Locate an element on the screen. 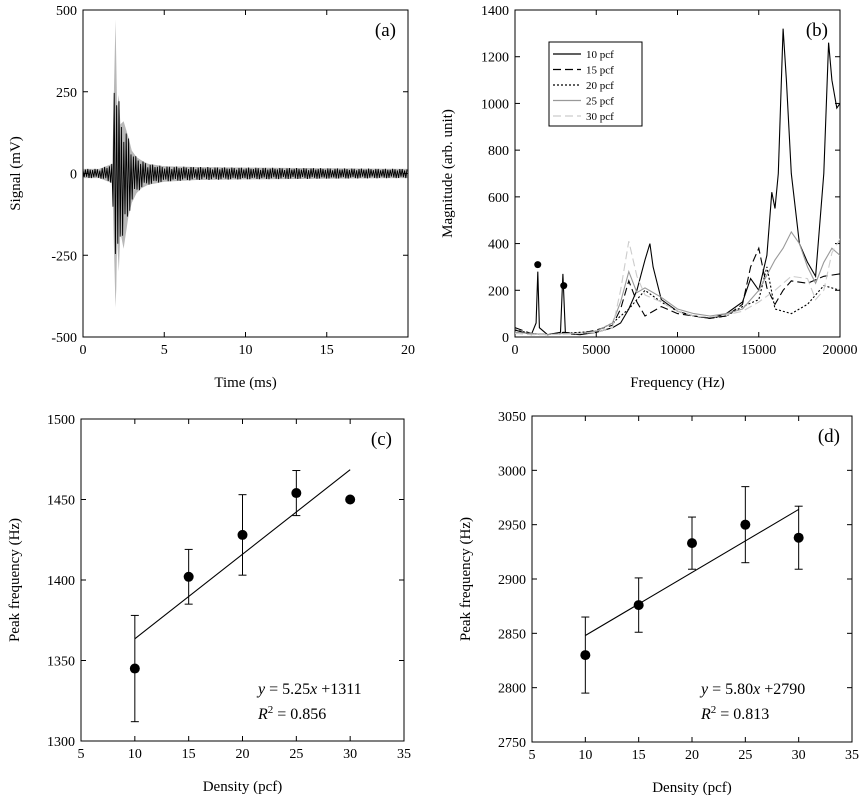 The width and height of the screenshot is (864, 801). fit-equation: y = 5.25x +1311 is located at coordinates (309, 689).